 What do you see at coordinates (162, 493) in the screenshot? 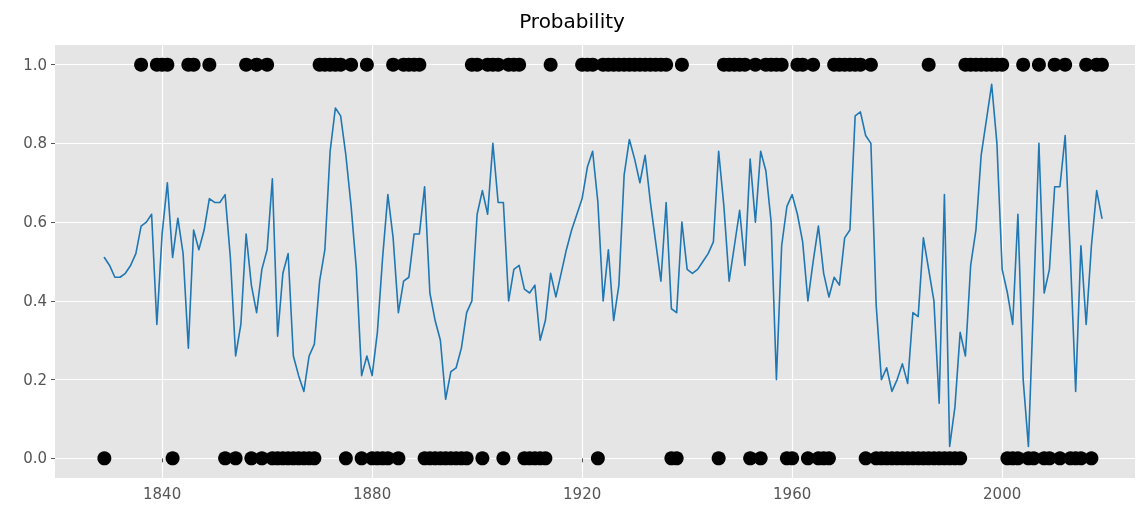
I see `x-tick-label: 1840` at bounding box center [162, 493].